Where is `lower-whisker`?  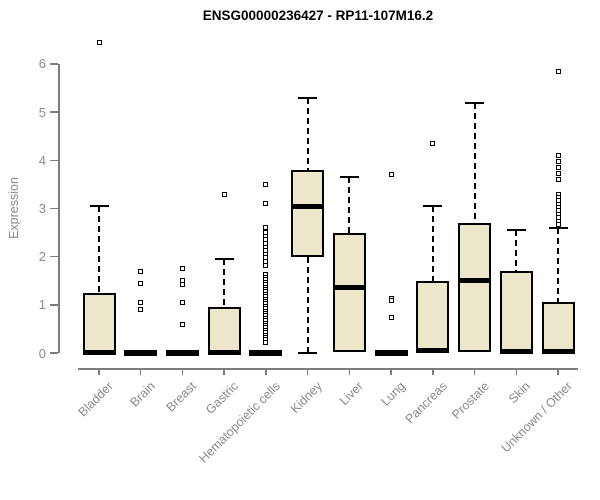
lower-whisker is located at coordinates (307, 304).